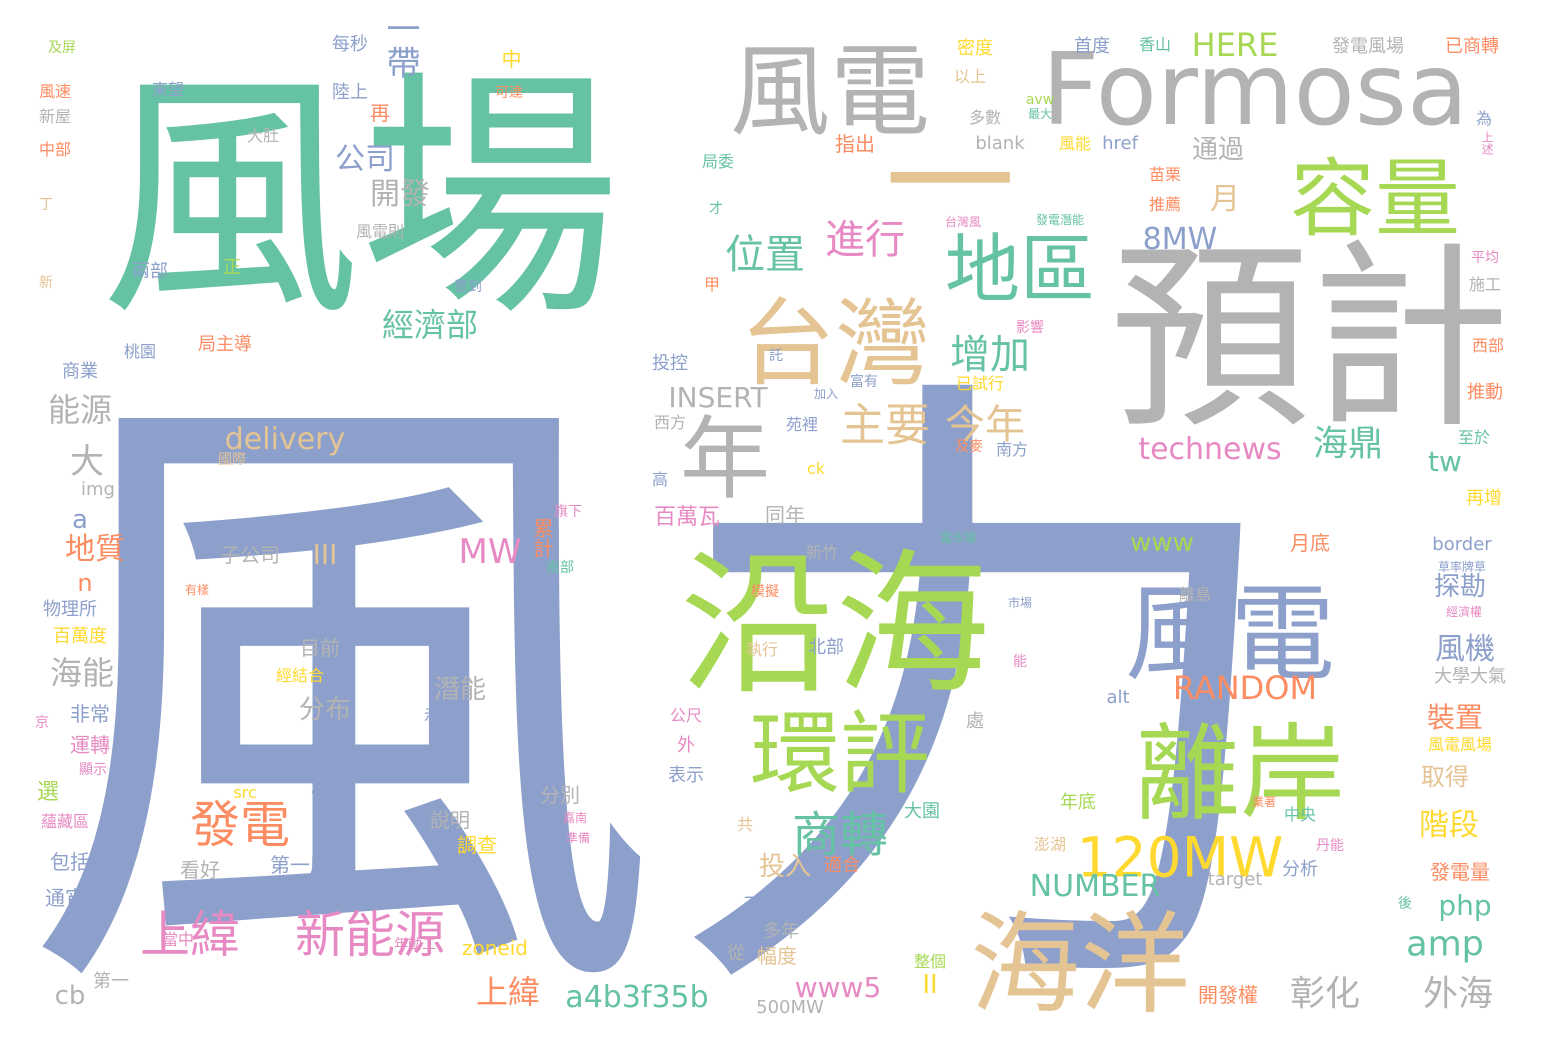 This screenshot has height=1052, width=1548. Describe the element at coordinates (46, 283) in the screenshot. I see `word-164: 新` at that location.